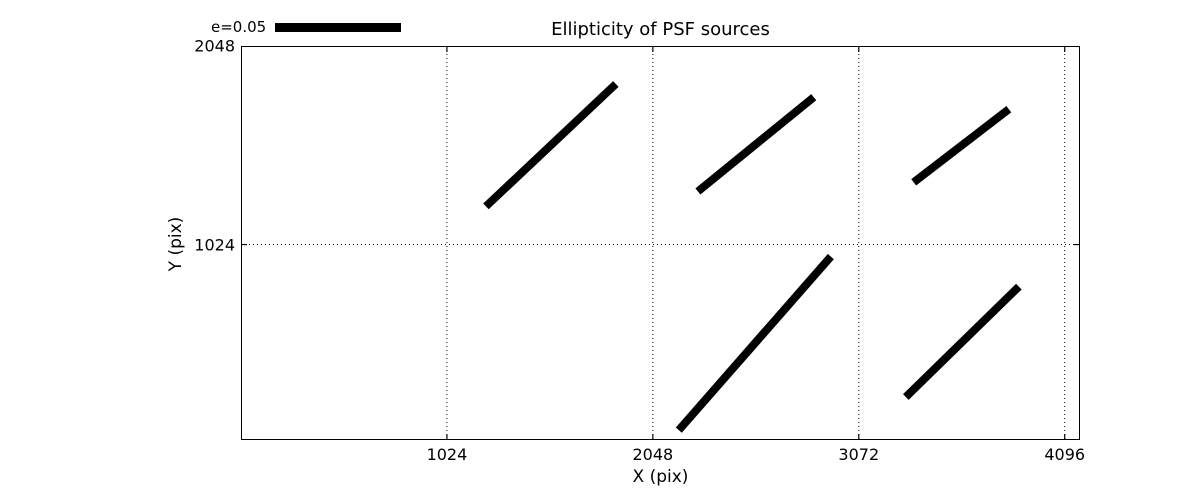 The height and width of the screenshot is (490, 1200). What do you see at coordinates (653, 454) in the screenshot?
I see `x-tick-label-2048: 2048` at bounding box center [653, 454].